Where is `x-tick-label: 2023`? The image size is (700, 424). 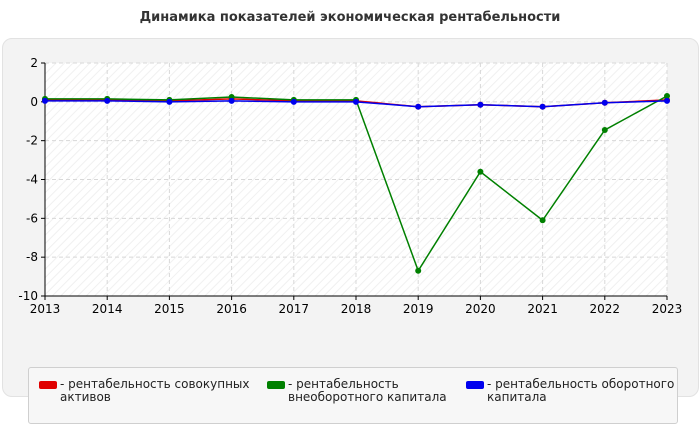 x-tick-label: 2023 is located at coordinates (667, 309).